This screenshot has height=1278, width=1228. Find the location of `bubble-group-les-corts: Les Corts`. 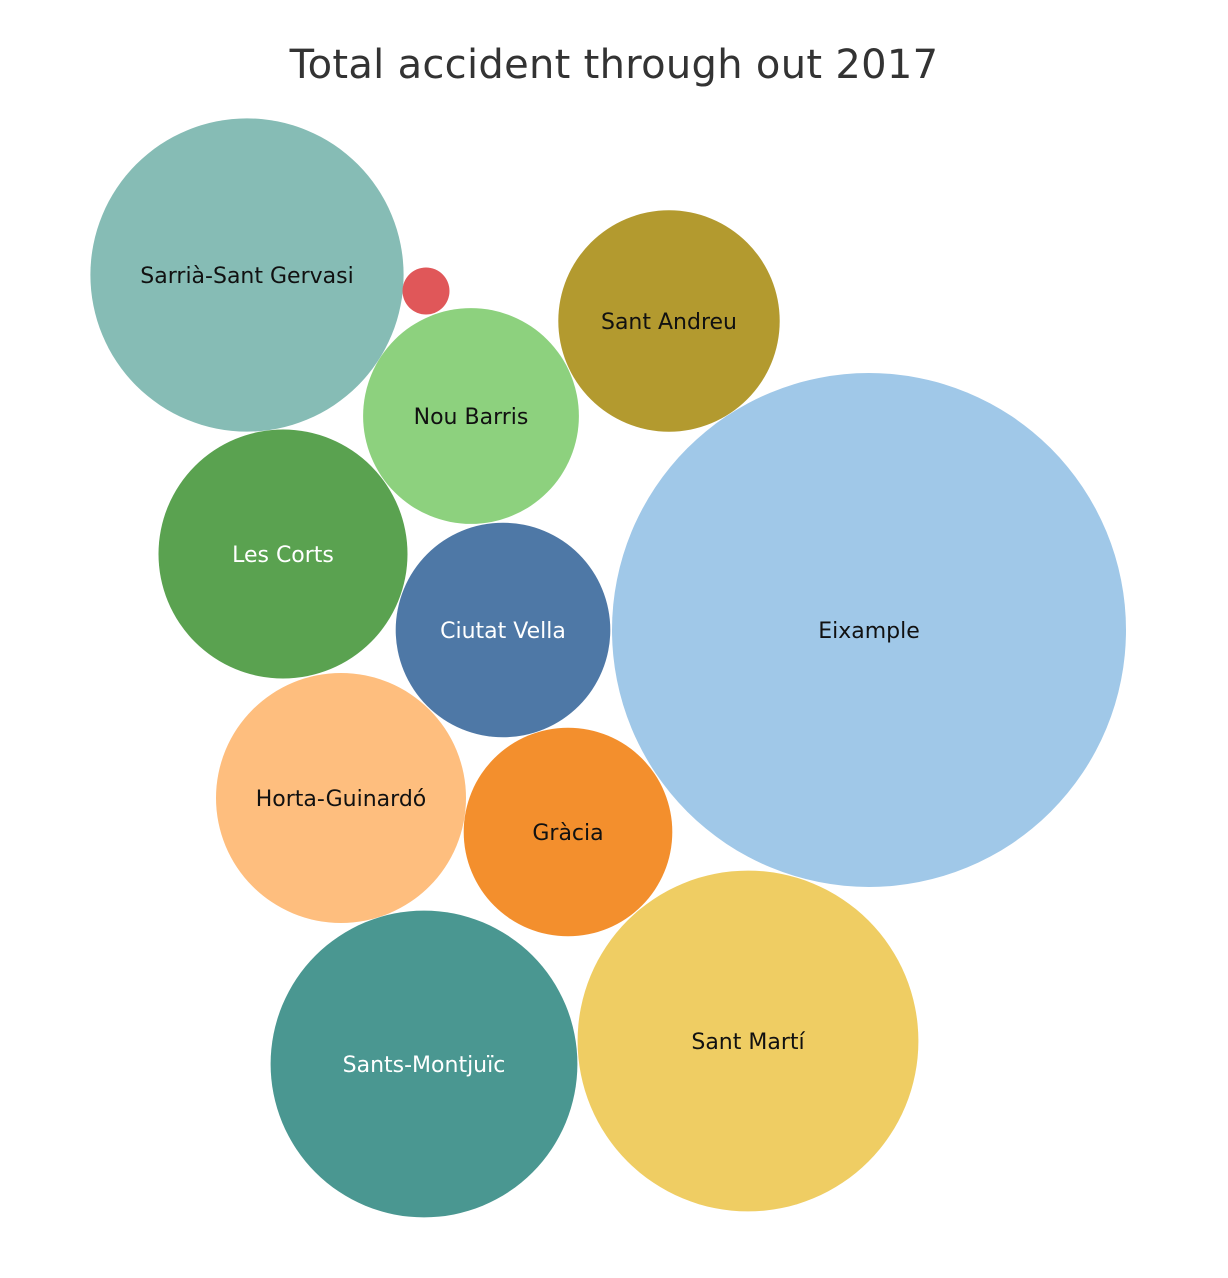

bubble-group-les-corts: Les Corts is located at coordinates (283, 554).